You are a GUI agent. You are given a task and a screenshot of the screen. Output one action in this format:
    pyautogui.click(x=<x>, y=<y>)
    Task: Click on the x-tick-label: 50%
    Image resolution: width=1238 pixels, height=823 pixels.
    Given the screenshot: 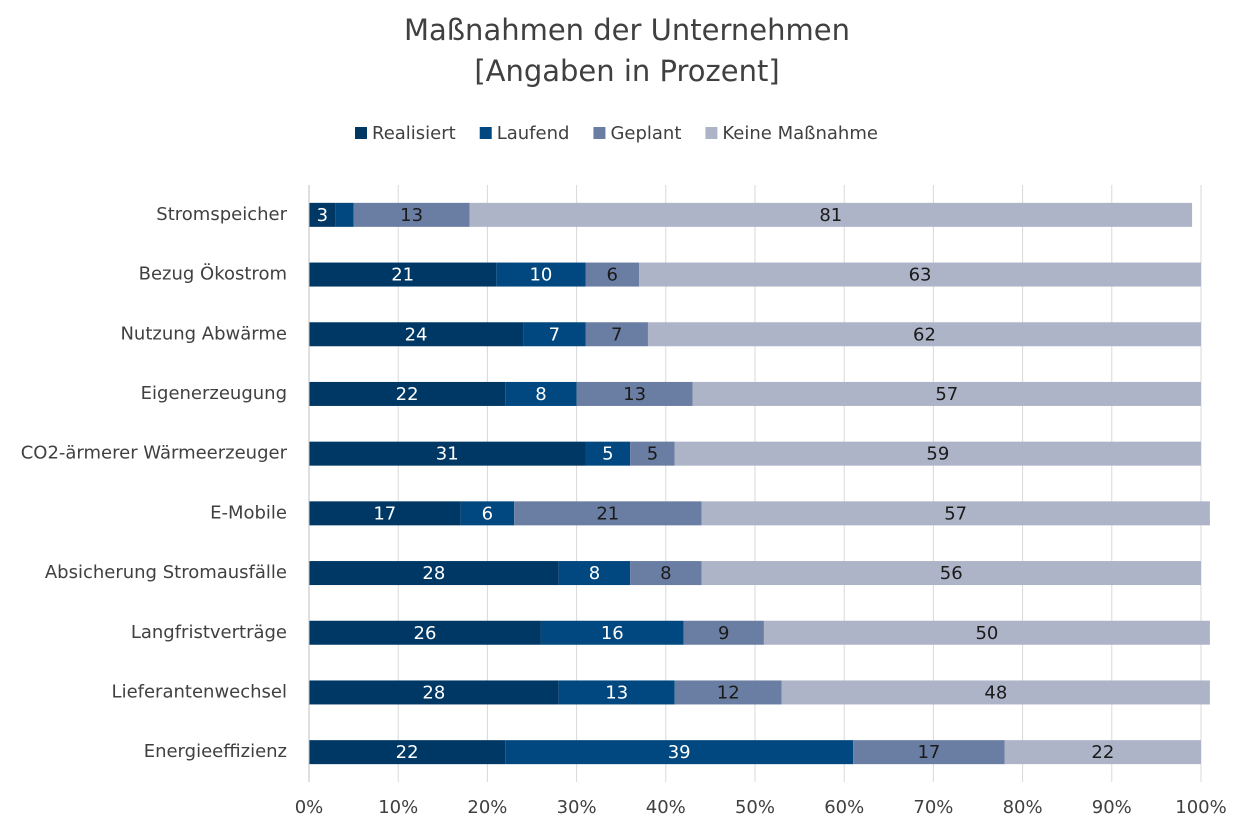 What is the action you would take?
    pyautogui.click(x=755, y=807)
    